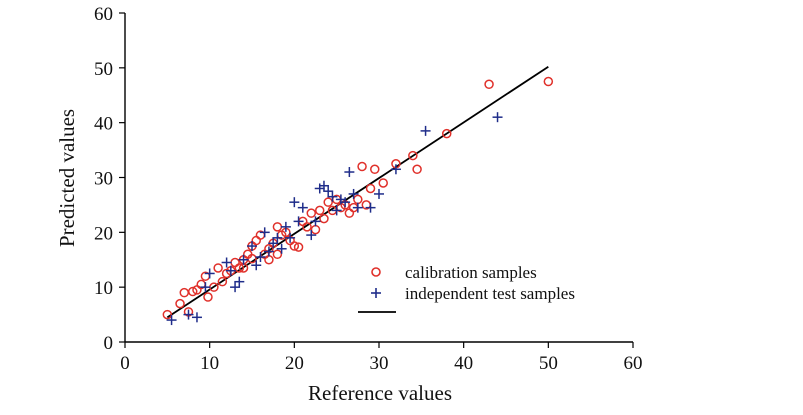 This screenshot has height=415, width=803. What do you see at coordinates (109, 343) in the screenshot?
I see `y-tick-label: 0` at bounding box center [109, 343].